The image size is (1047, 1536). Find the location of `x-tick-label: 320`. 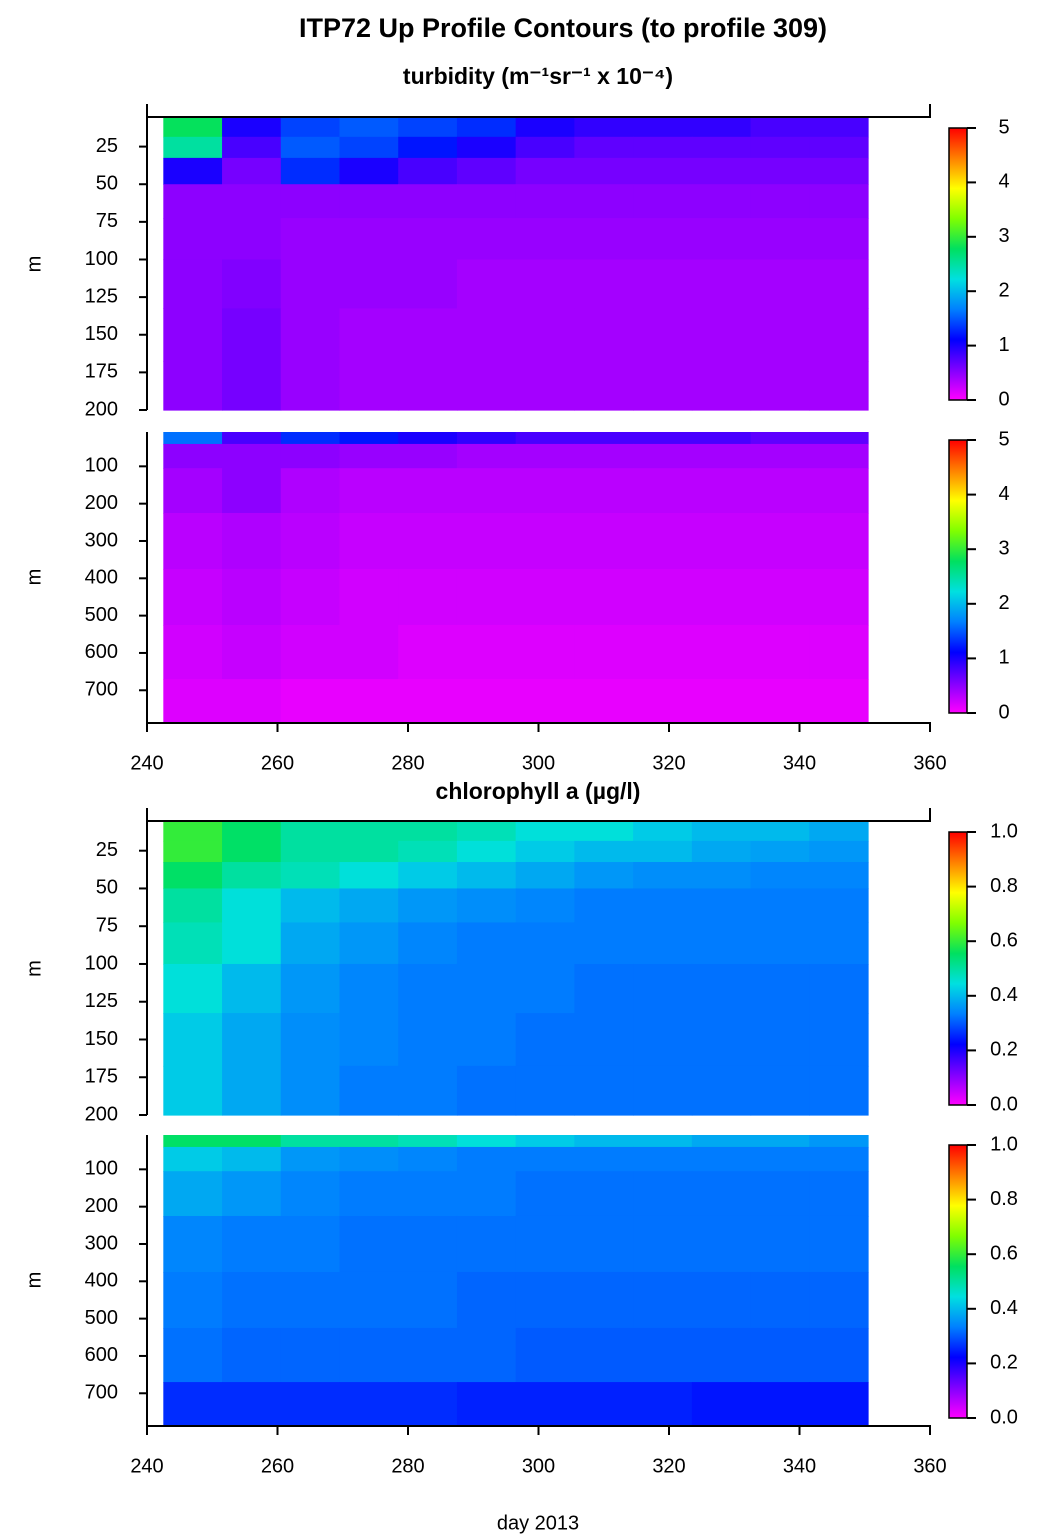

x-tick-label: 320 is located at coordinates (668, 763).